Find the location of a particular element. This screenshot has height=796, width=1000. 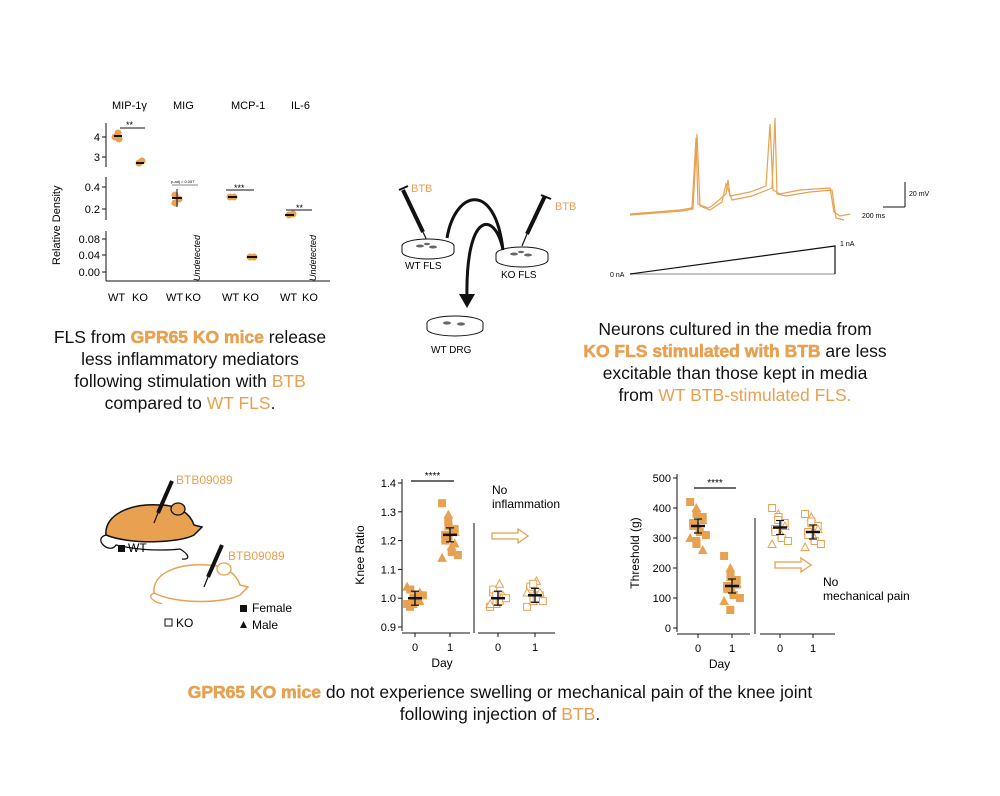

y-tick-label: 1.0 is located at coordinates (388, 599).